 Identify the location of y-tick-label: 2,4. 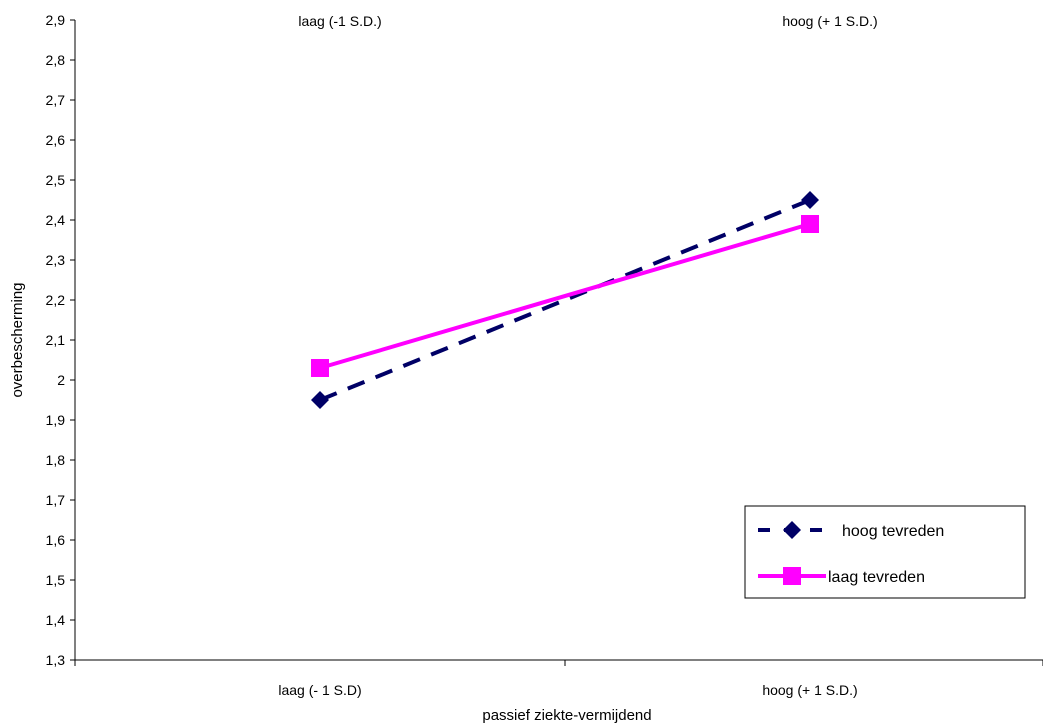
(56, 220).